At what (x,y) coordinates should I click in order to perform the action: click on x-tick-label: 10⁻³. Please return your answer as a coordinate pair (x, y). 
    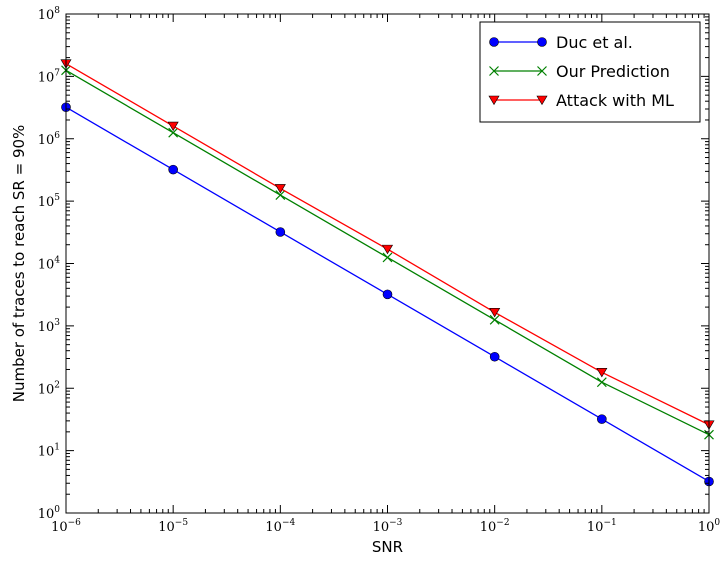
    Looking at the image, I should click on (388, 526).